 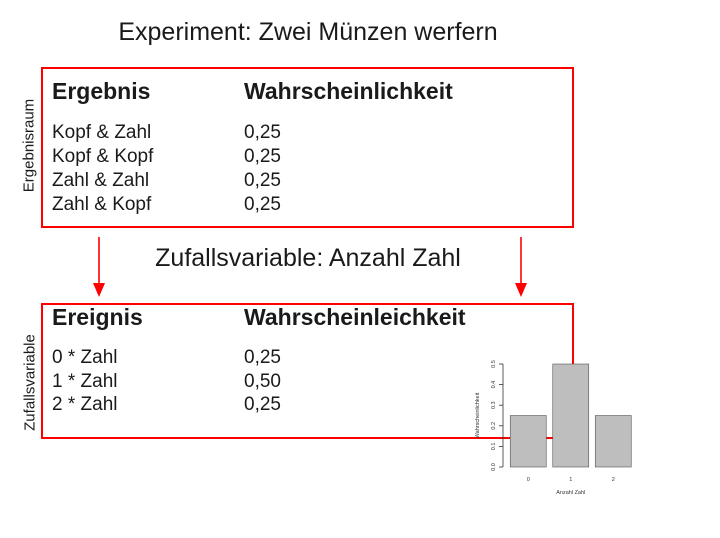 I want to click on random-variable-label: Zufallsvariable, so click(x=30, y=382).